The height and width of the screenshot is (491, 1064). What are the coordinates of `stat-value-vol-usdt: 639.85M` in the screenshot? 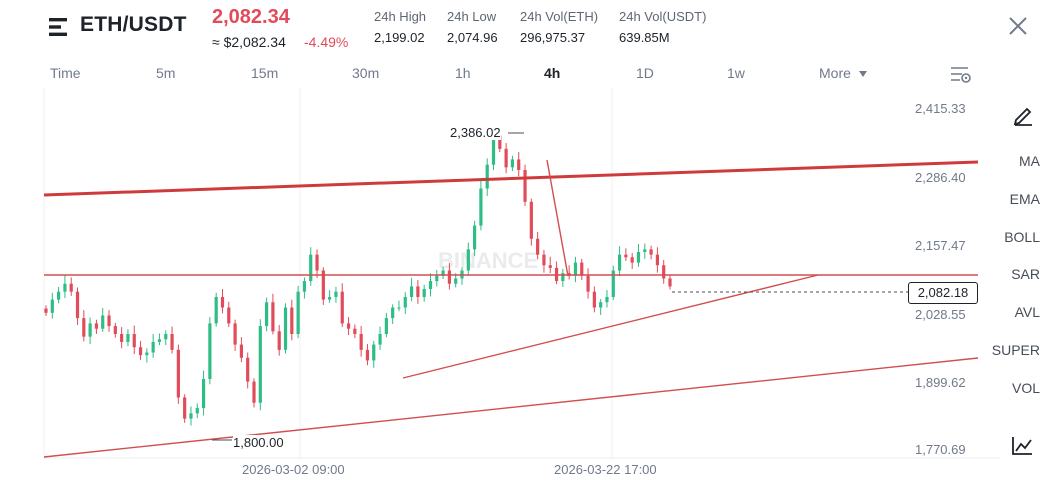 It's located at (644, 37).